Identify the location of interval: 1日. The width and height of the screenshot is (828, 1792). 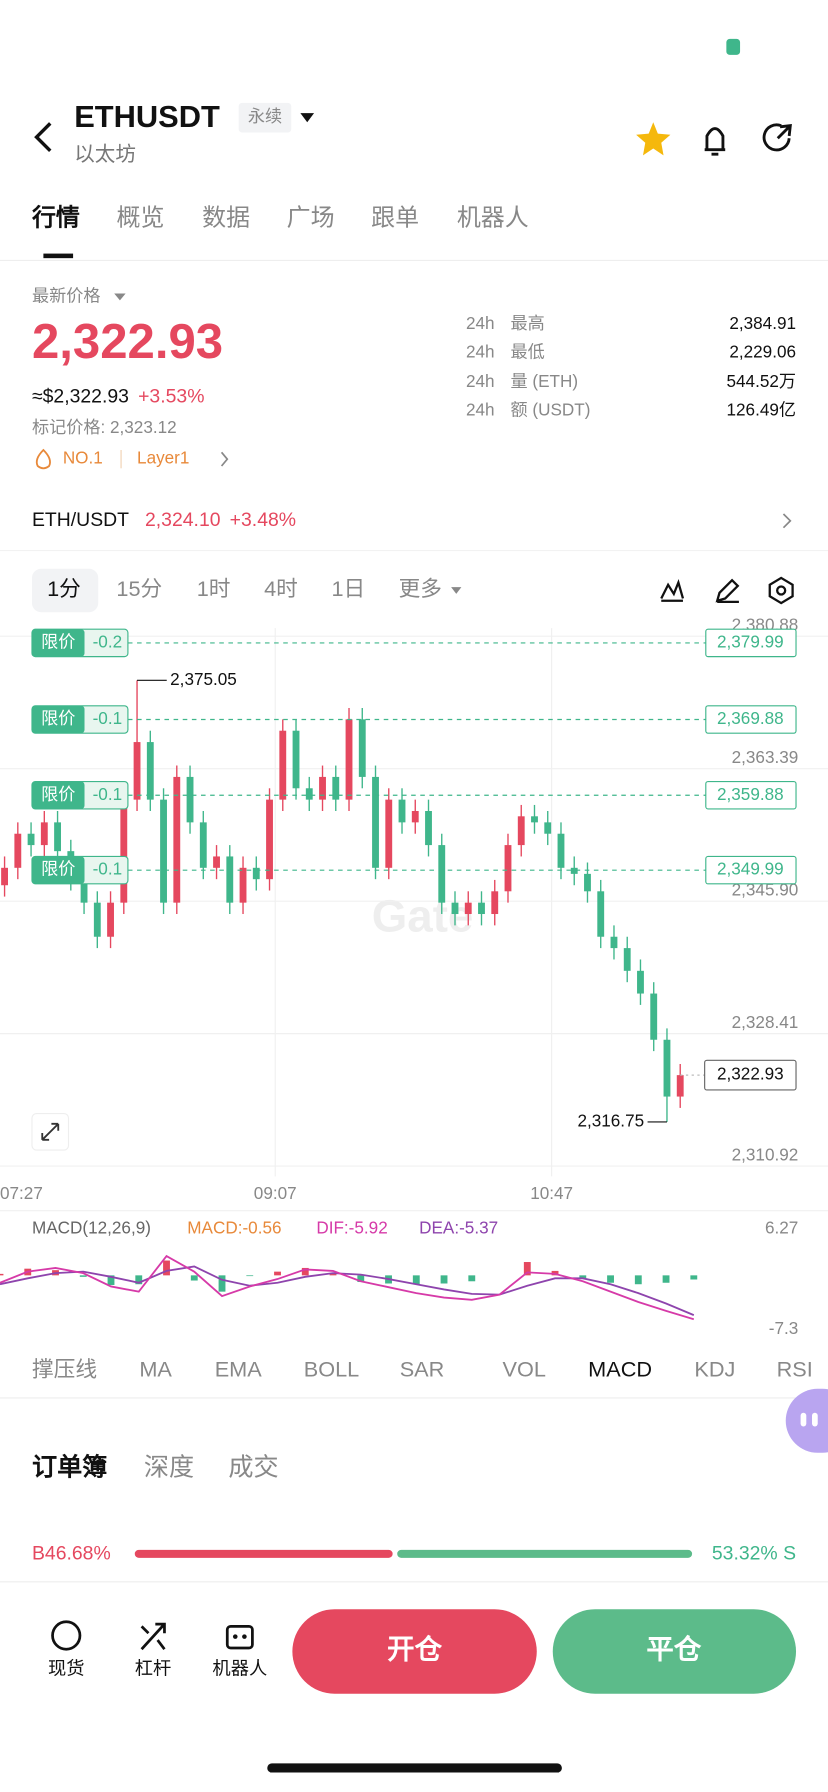
(348, 588).